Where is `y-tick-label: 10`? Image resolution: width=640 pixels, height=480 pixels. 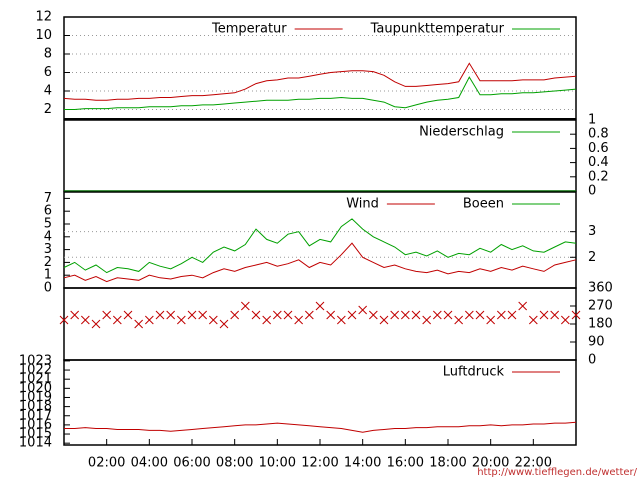 y-tick-label: 10 is located at coordinates (43, 35).